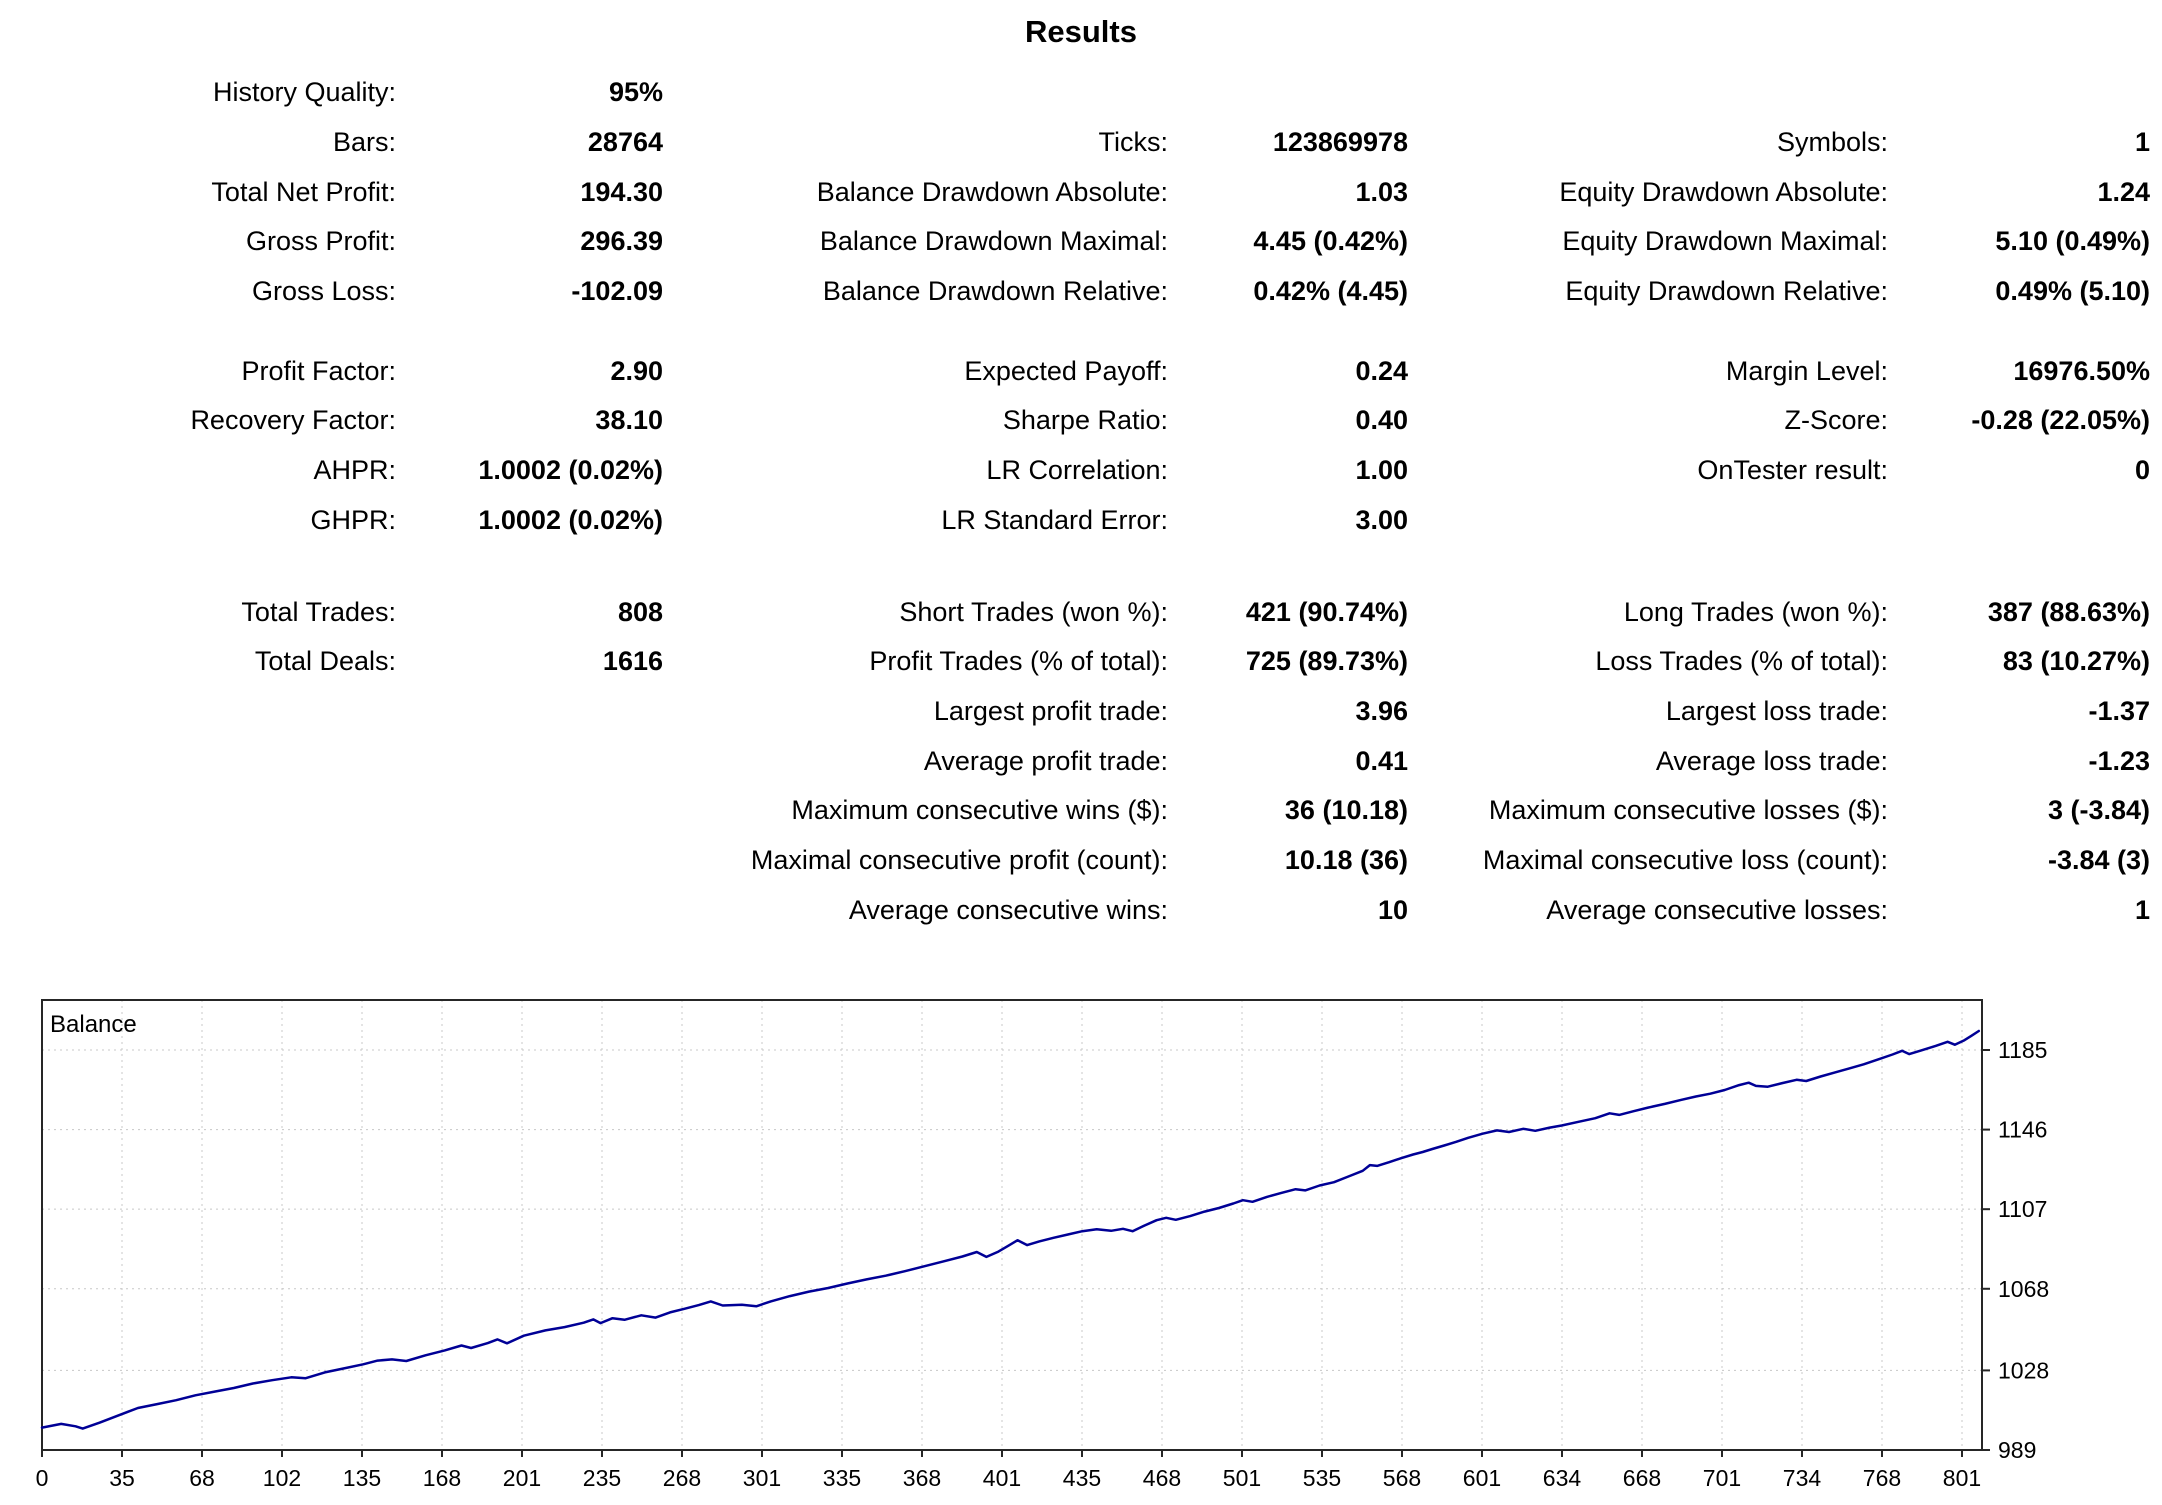  What do you see at coordinates (1836, 420) in the screenshot?
I see `stat-label: Z-Score:` at bounding box center [1836, 420].